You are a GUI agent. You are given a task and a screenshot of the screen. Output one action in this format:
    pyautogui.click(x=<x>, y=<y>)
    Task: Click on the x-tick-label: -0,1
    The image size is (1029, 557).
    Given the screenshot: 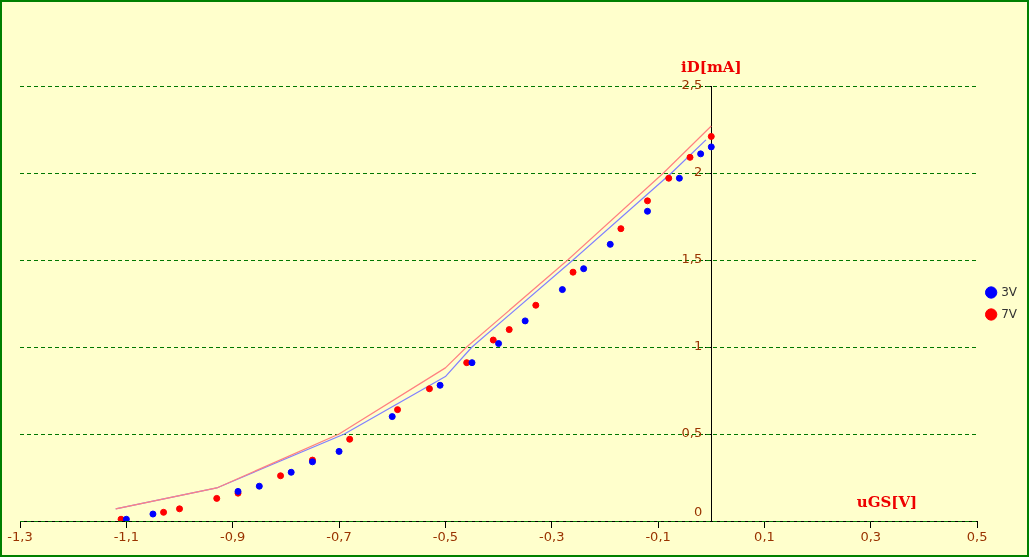 What is the action you would take?
    pyautogui.click(x=658, y=537)
    